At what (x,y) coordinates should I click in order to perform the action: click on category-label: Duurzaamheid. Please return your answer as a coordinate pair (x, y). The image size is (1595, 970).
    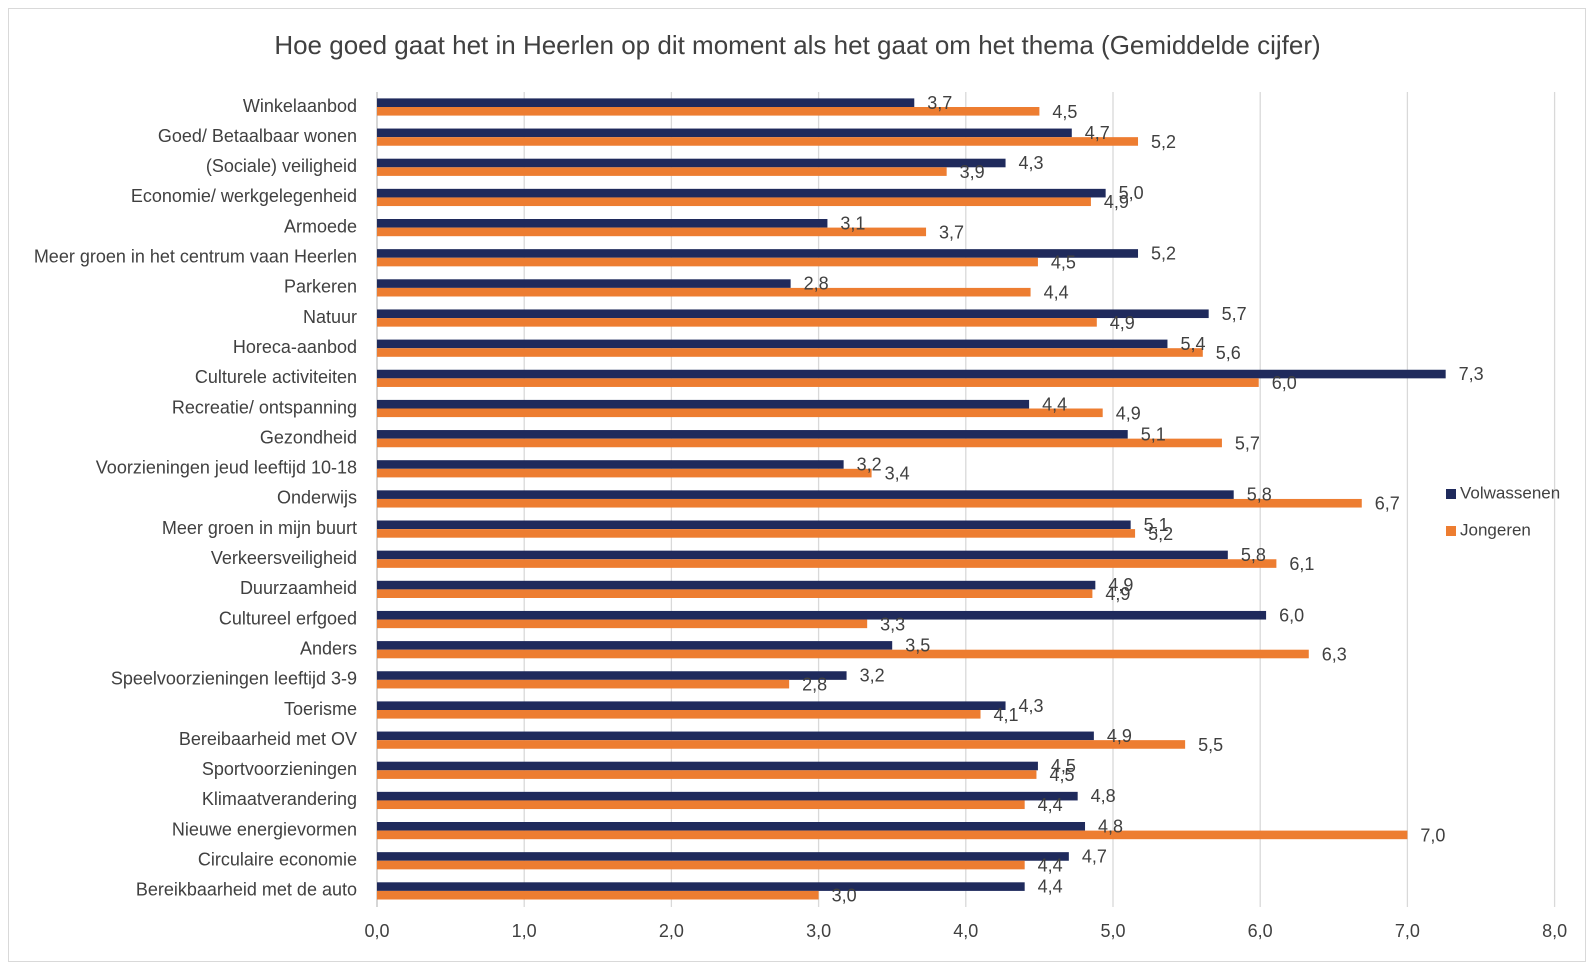
    Looking at the image, I should click on (298, 588).